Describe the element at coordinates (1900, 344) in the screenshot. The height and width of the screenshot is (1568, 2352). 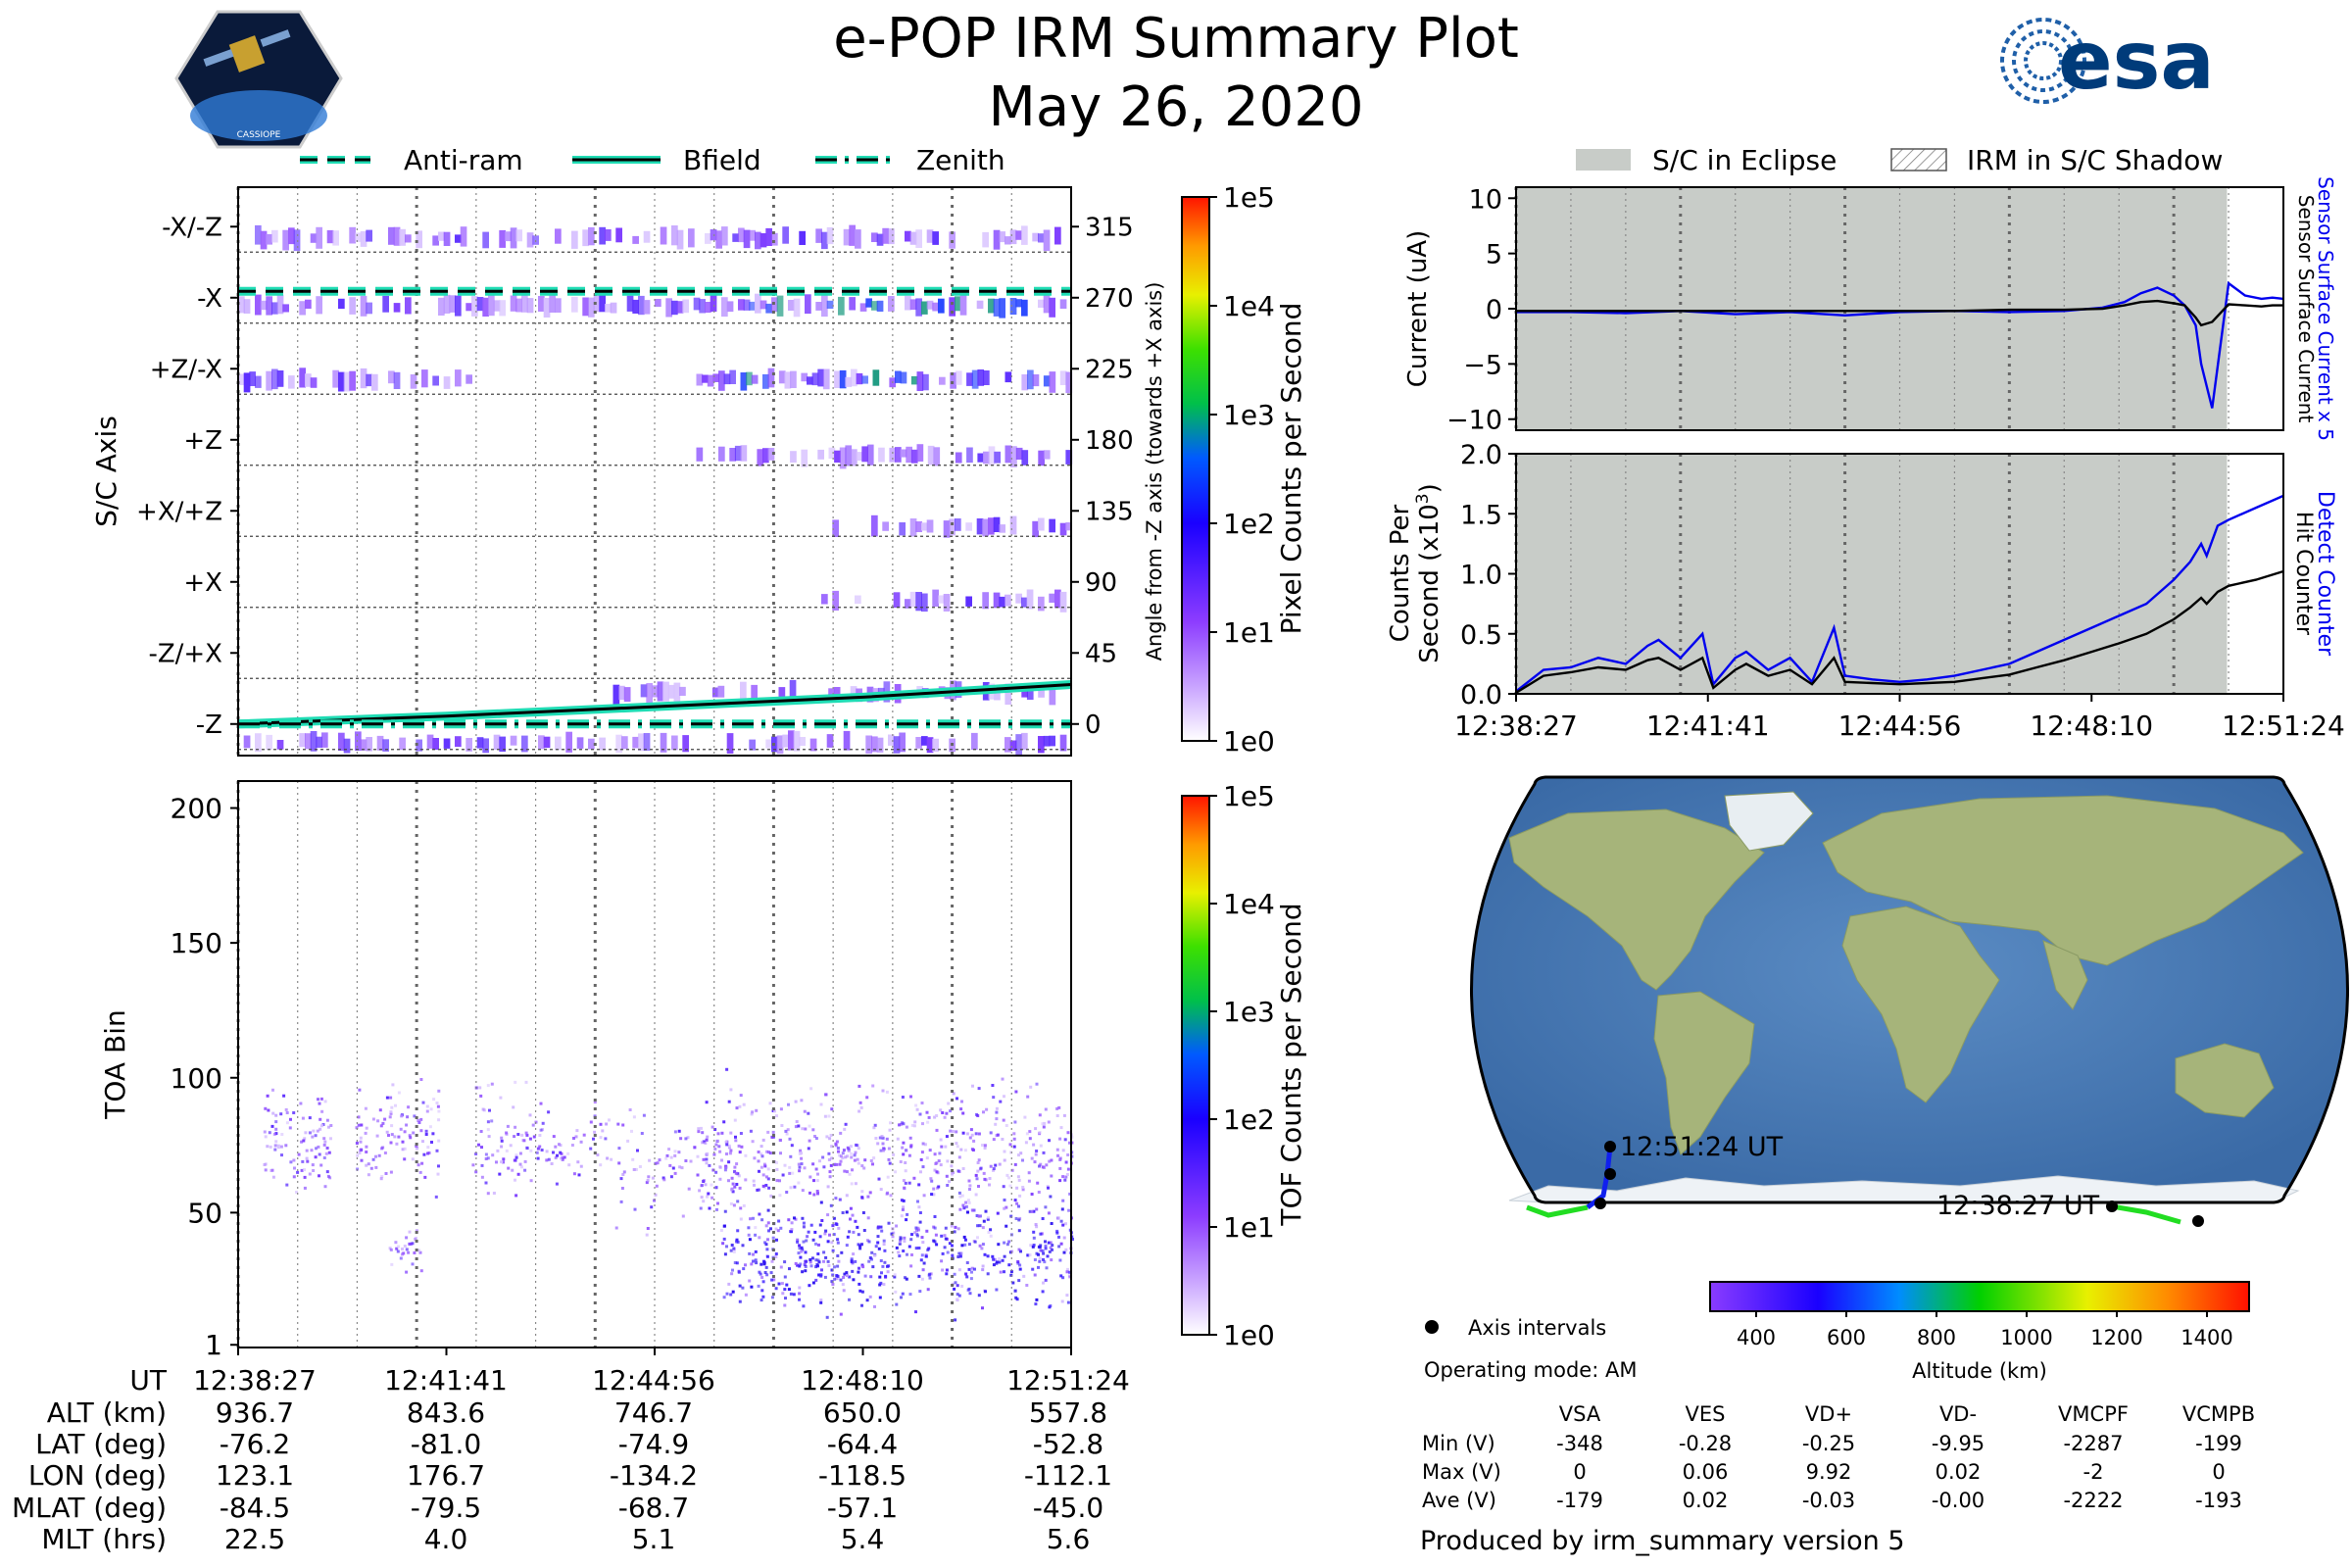
I see `current-series-blue` at that location.